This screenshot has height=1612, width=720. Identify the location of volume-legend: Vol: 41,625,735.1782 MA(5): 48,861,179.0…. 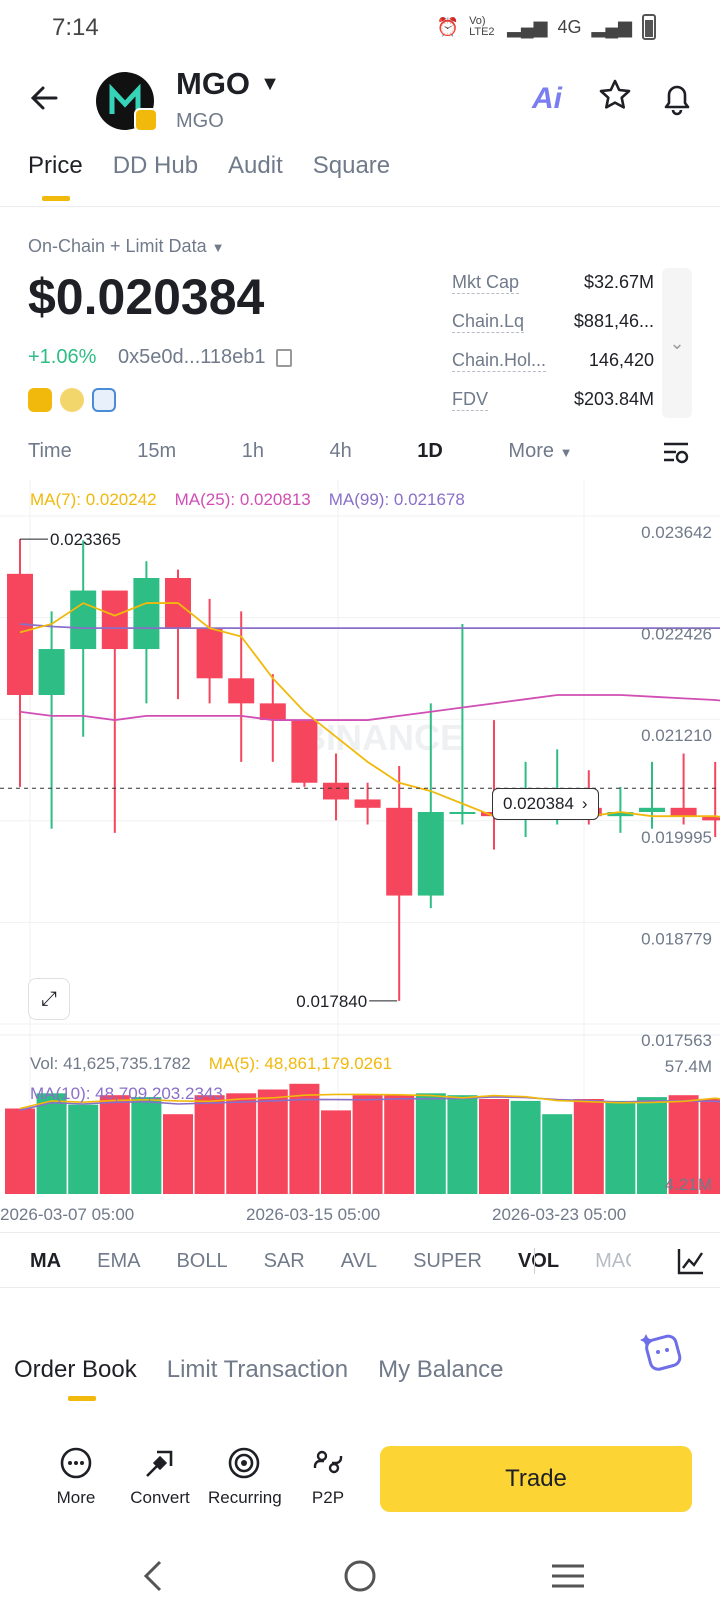
(211, 1064).